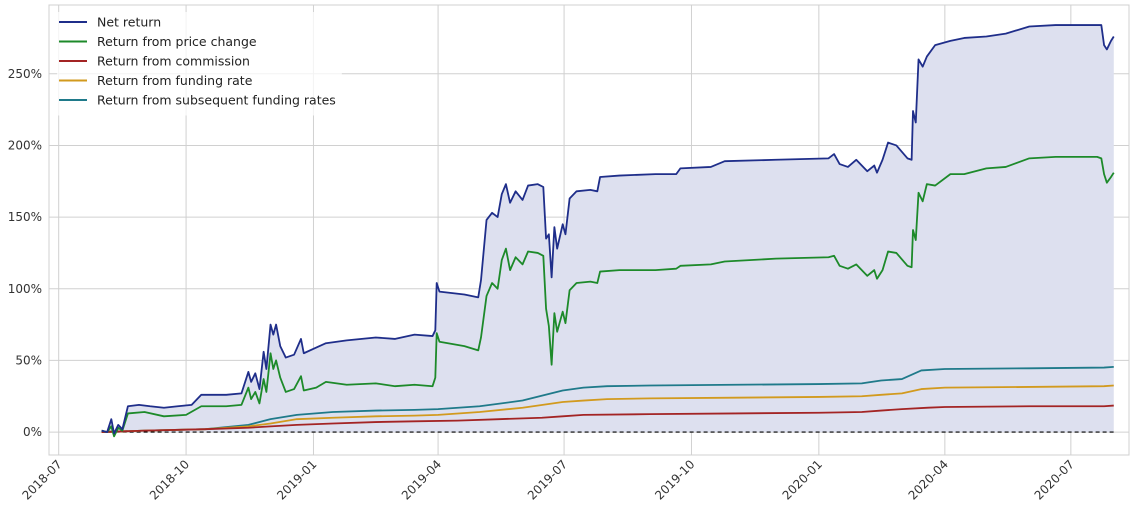  Describe the element at coordinates (175, 80) in the screenshot. I see `legend-label: Return from funding rate` at that location.